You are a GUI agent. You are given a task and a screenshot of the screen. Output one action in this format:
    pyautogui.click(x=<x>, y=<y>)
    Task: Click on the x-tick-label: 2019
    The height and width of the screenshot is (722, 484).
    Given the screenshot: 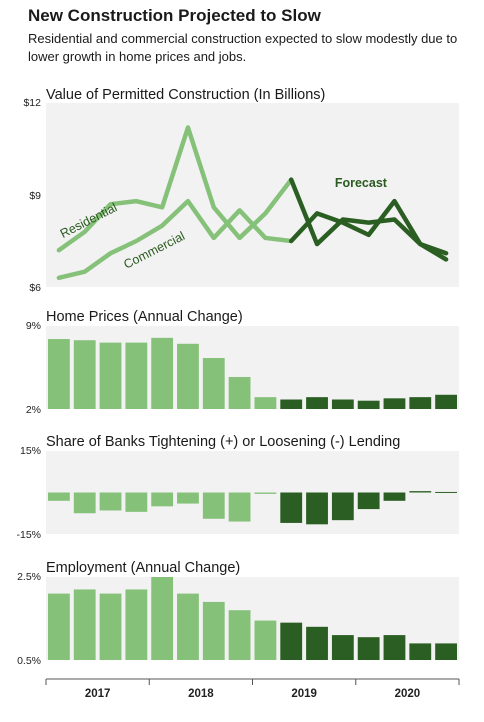 What is the action you would take?
    pyautogui.click(x=304, y=694)
    